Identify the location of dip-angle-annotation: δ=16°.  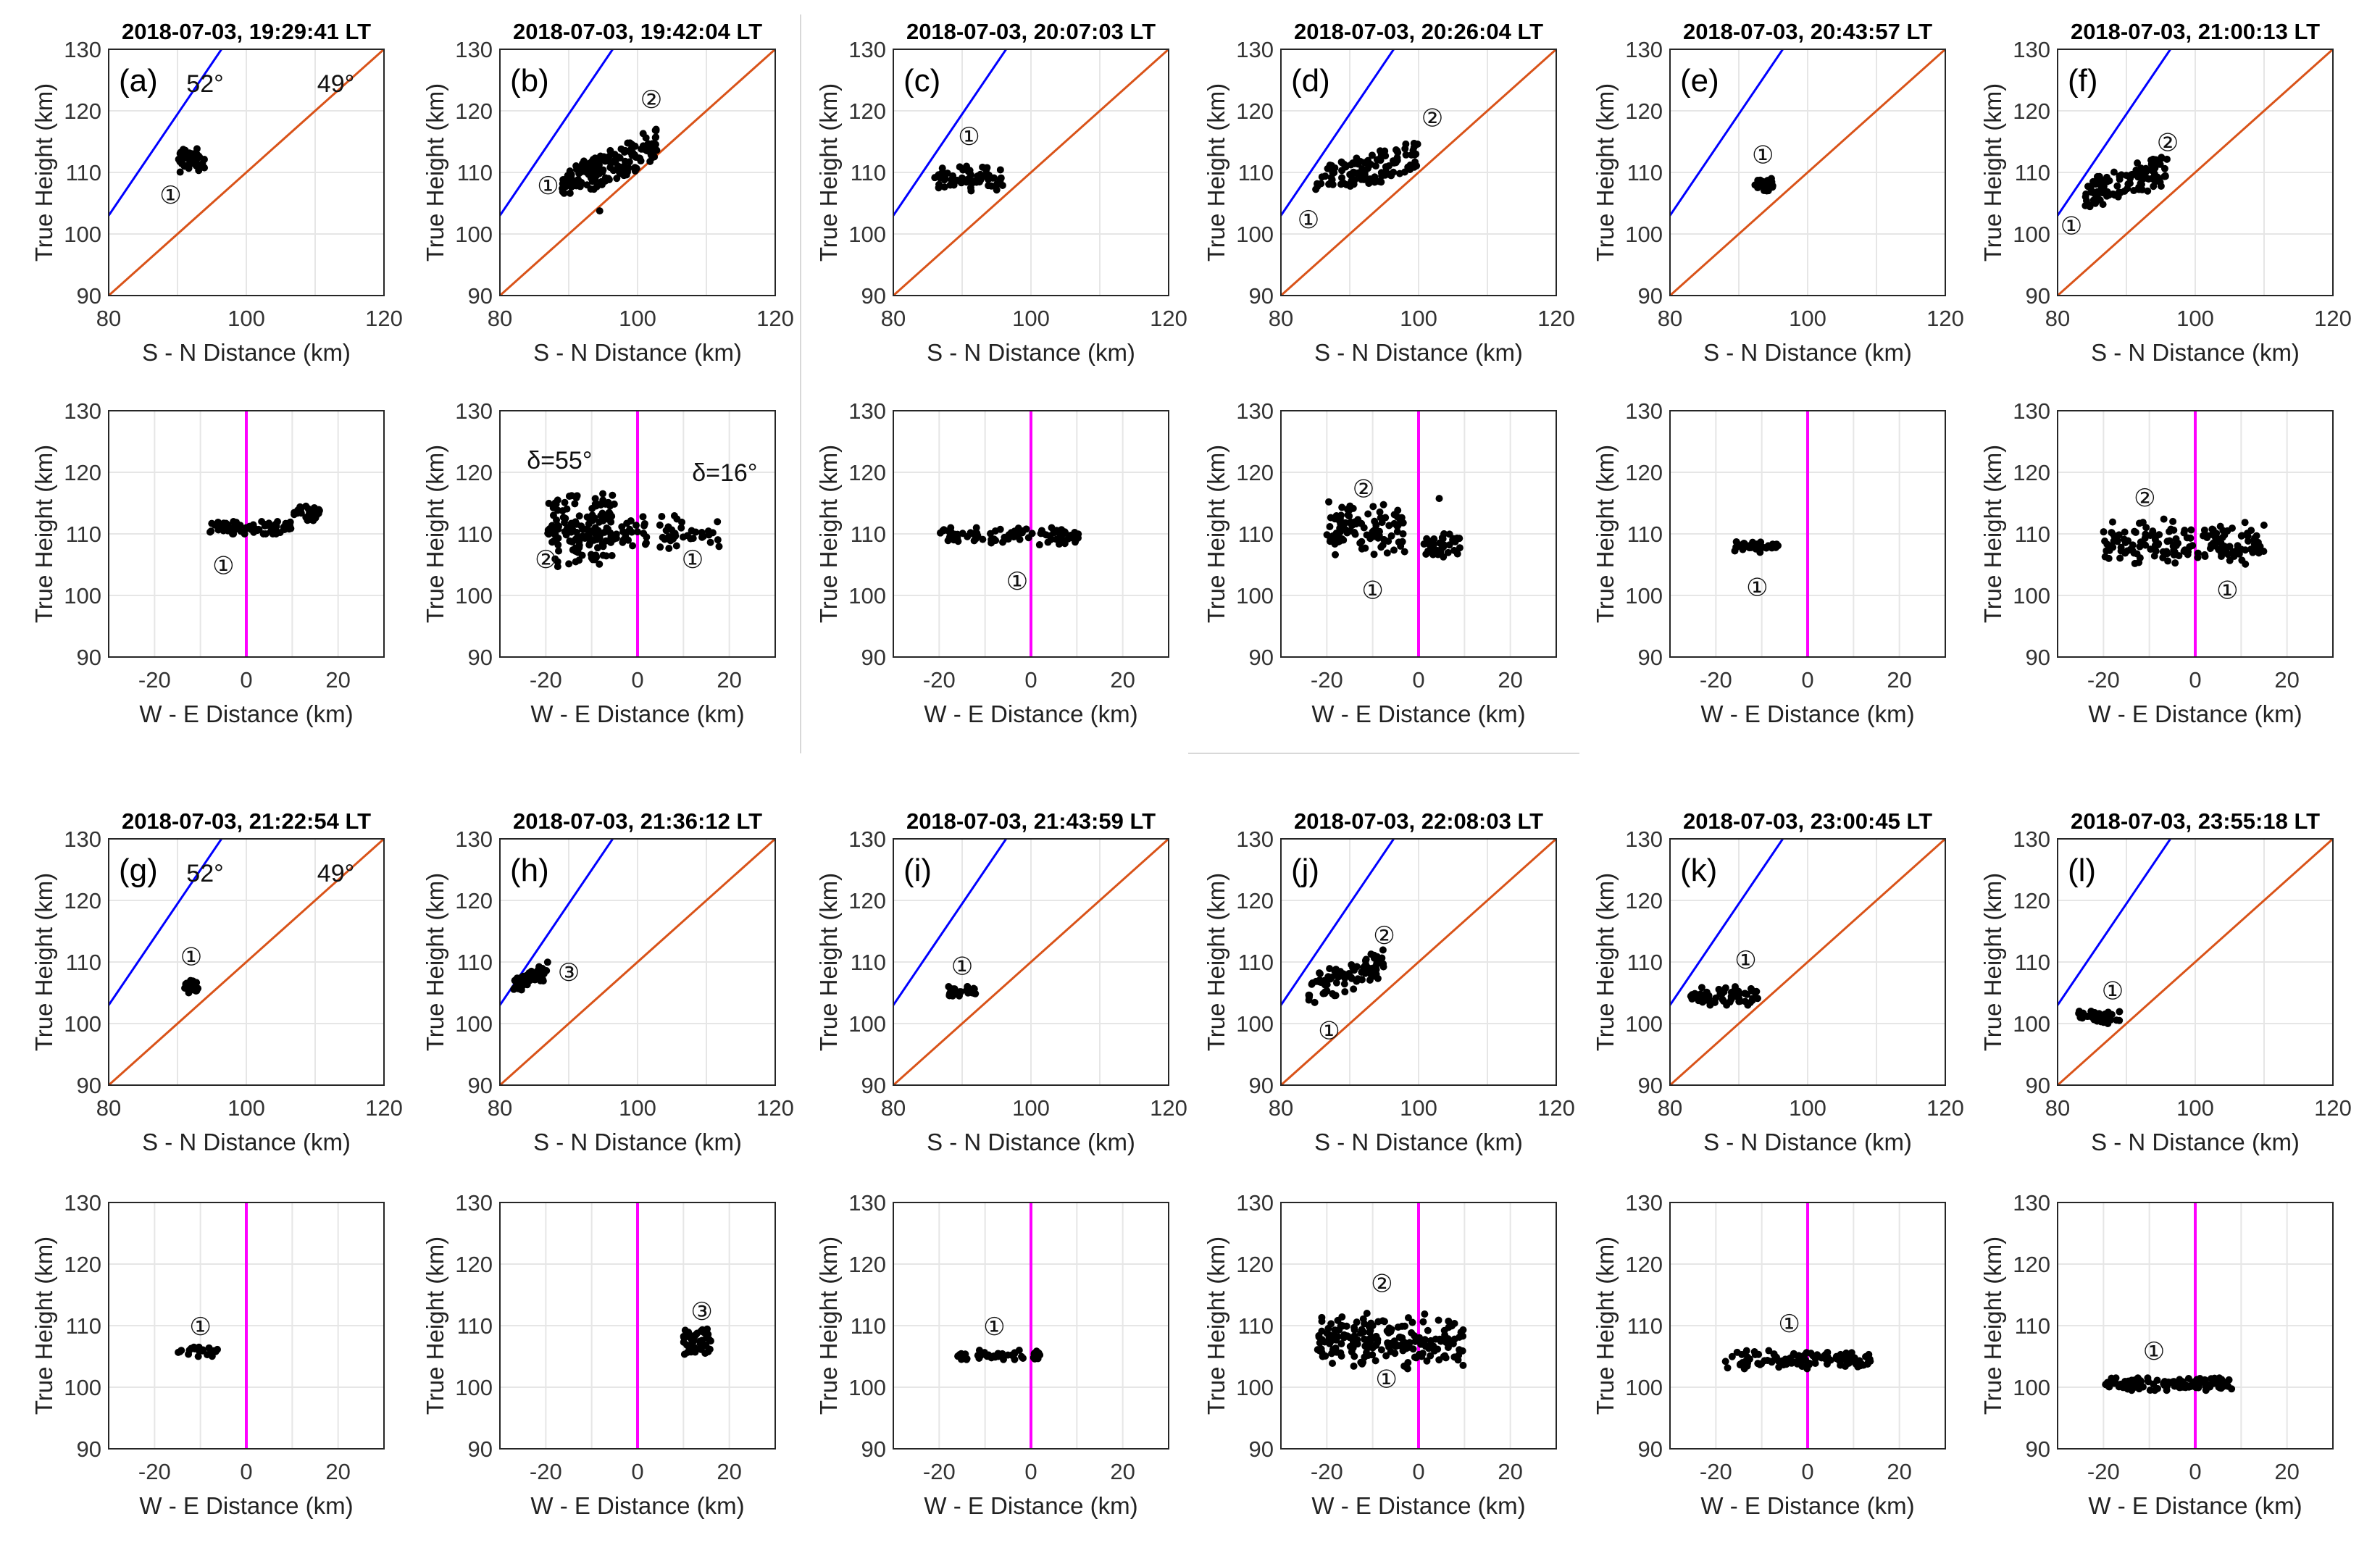
(724, 473).